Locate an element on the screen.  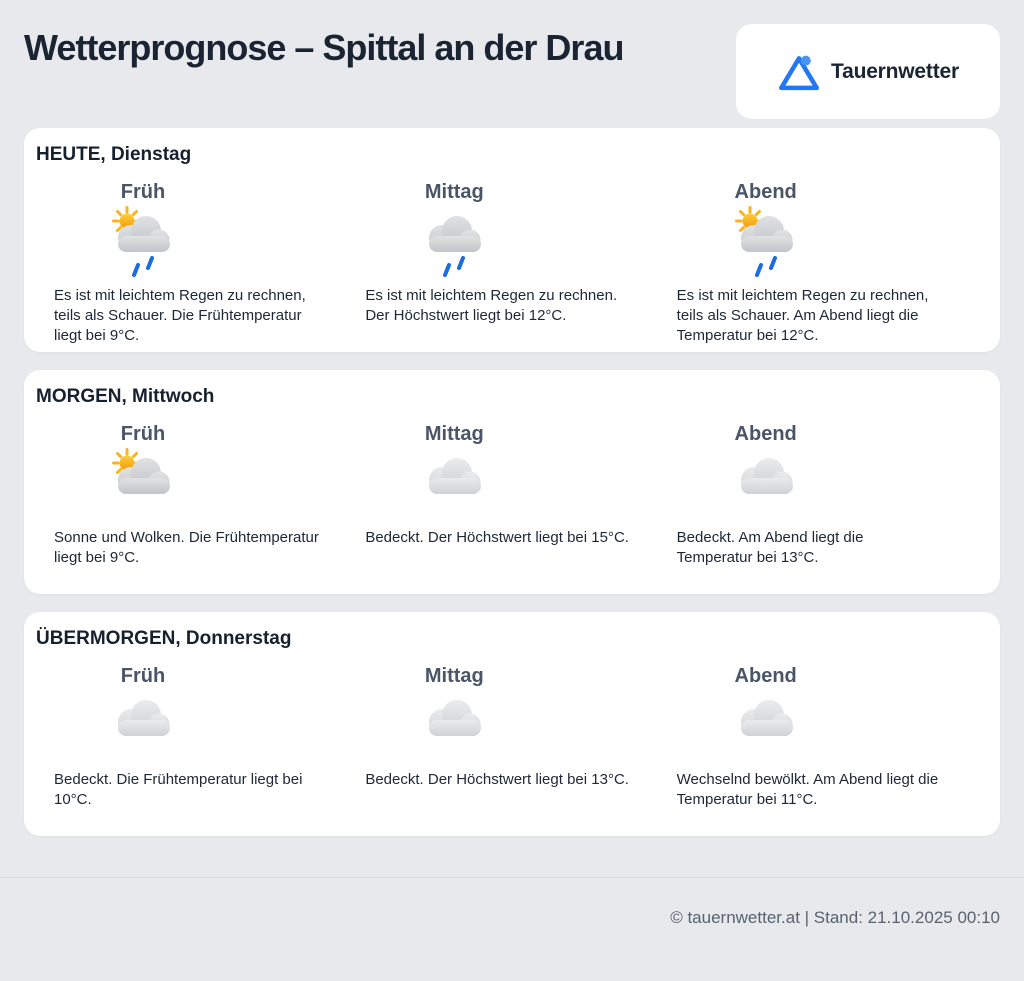
day-heading: HEUTE, Dienstag is located at coordinates (114, 154).